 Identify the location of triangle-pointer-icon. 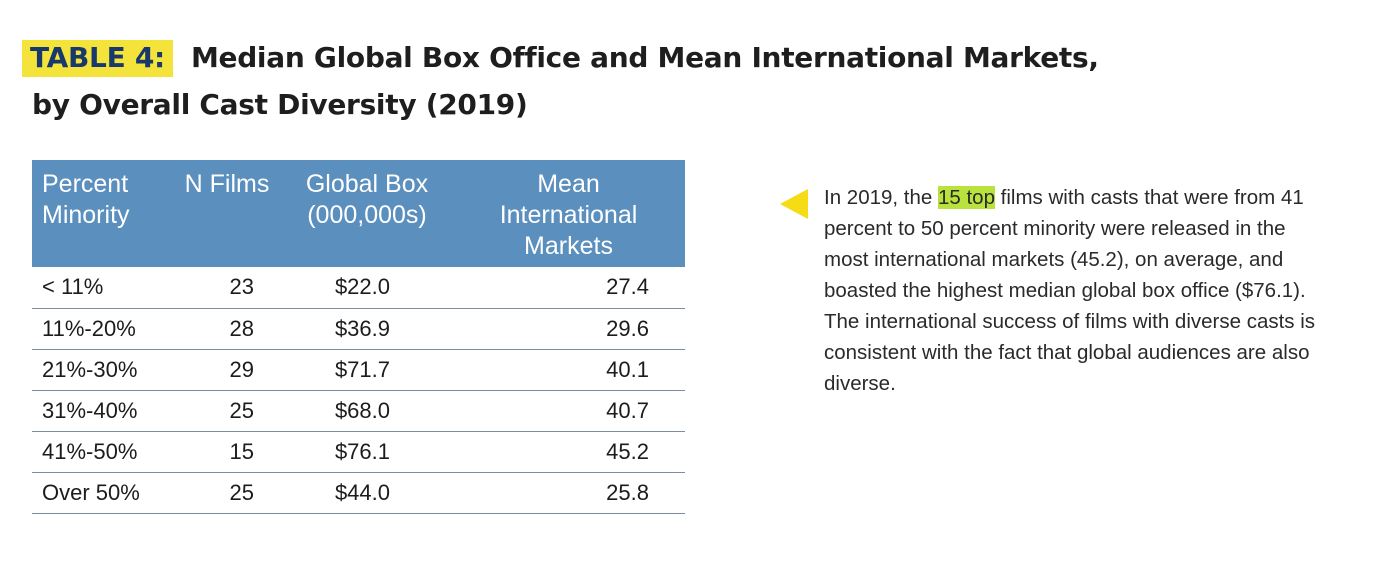
(794, 204).